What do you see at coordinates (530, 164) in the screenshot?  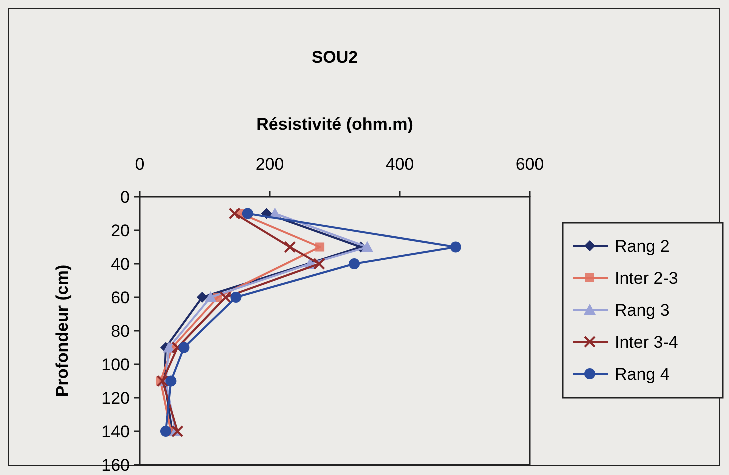 I see `x-tick-label: 600` at bounding box center [530, 164].